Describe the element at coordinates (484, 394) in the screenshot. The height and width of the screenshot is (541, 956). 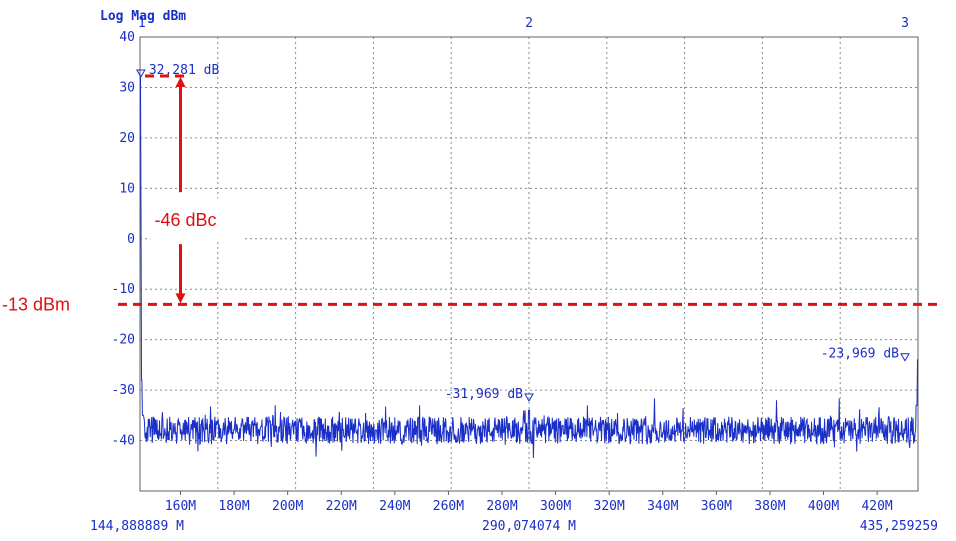
I see `marker-value-label: -31,969 dB` at that location.